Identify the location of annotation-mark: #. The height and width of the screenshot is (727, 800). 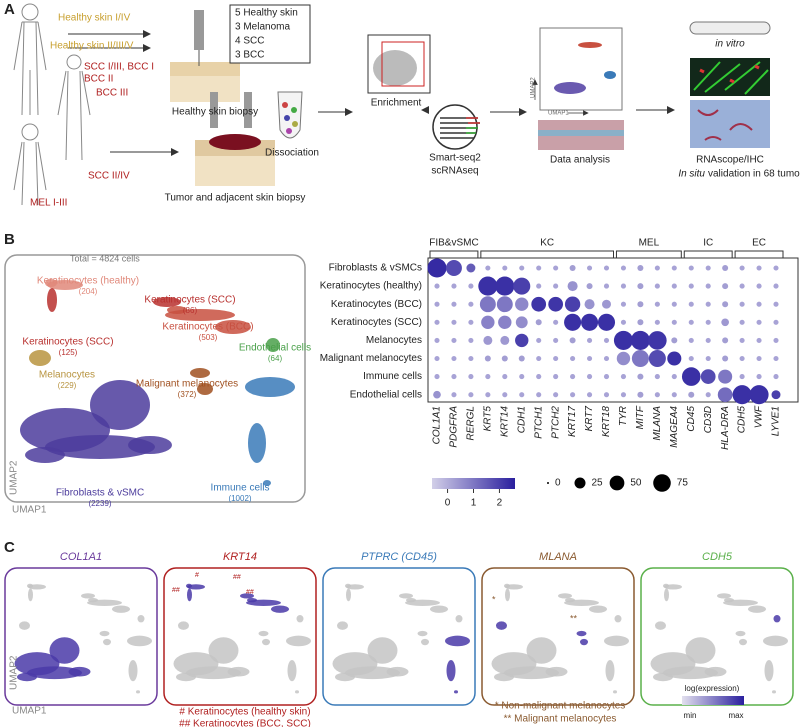
(197, 575).